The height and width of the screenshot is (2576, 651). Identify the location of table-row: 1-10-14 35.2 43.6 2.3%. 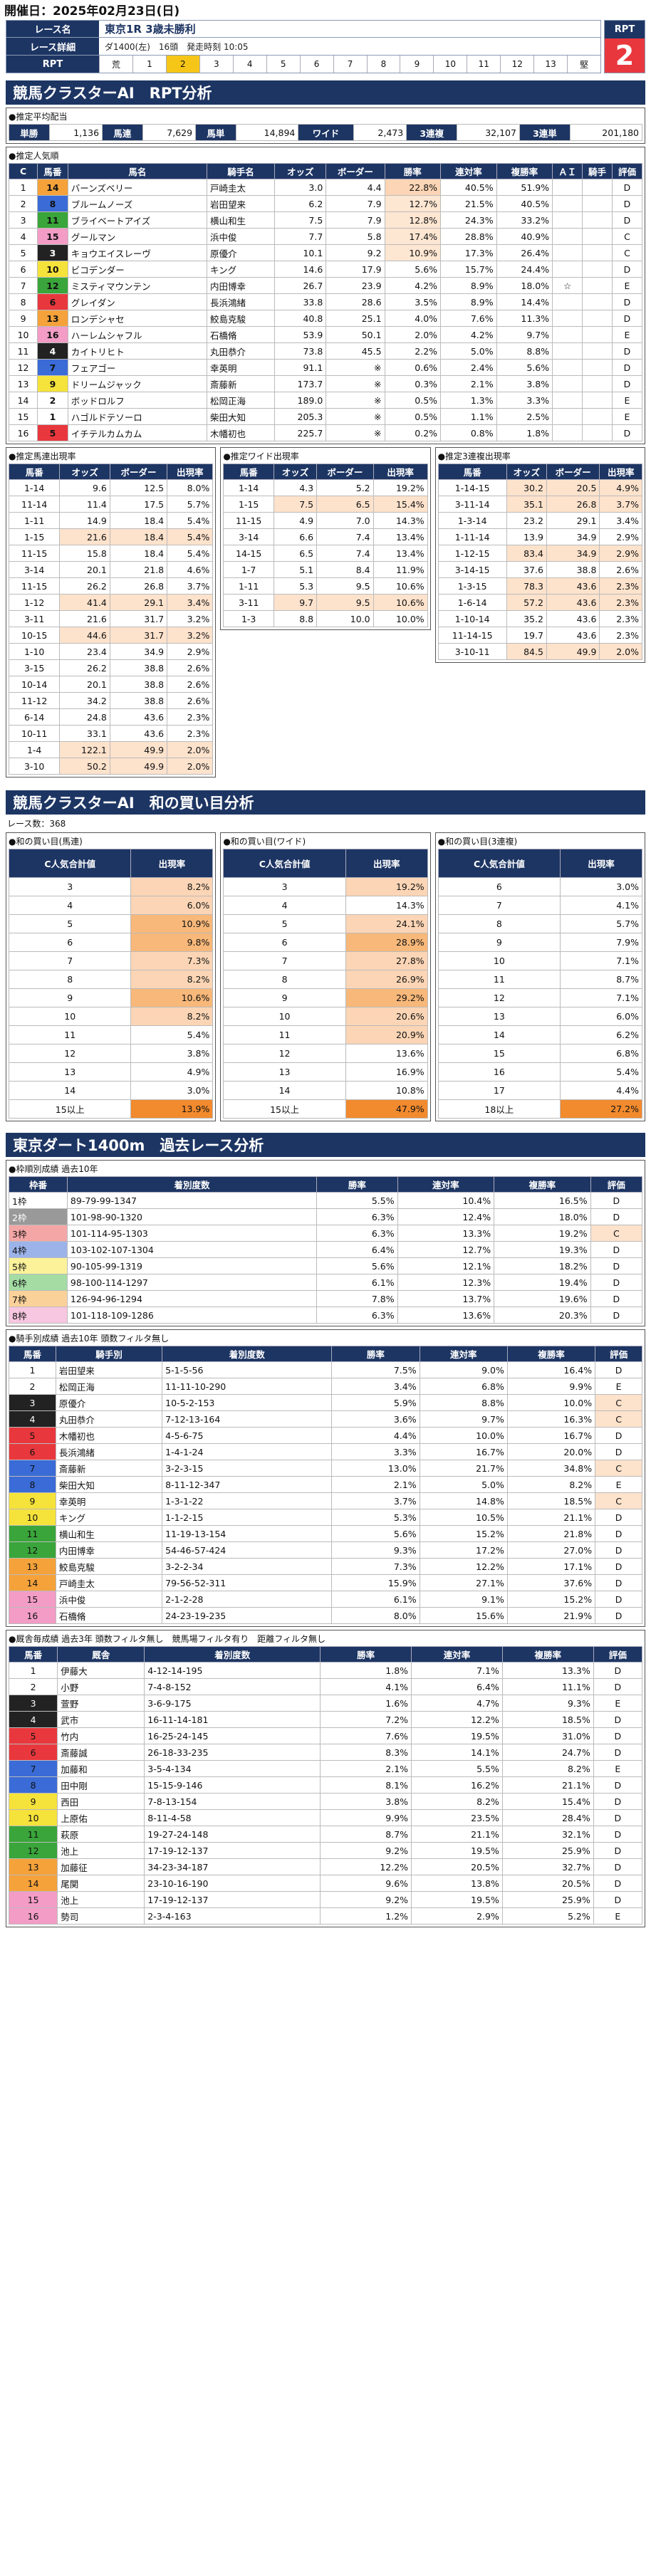
(539, 618).